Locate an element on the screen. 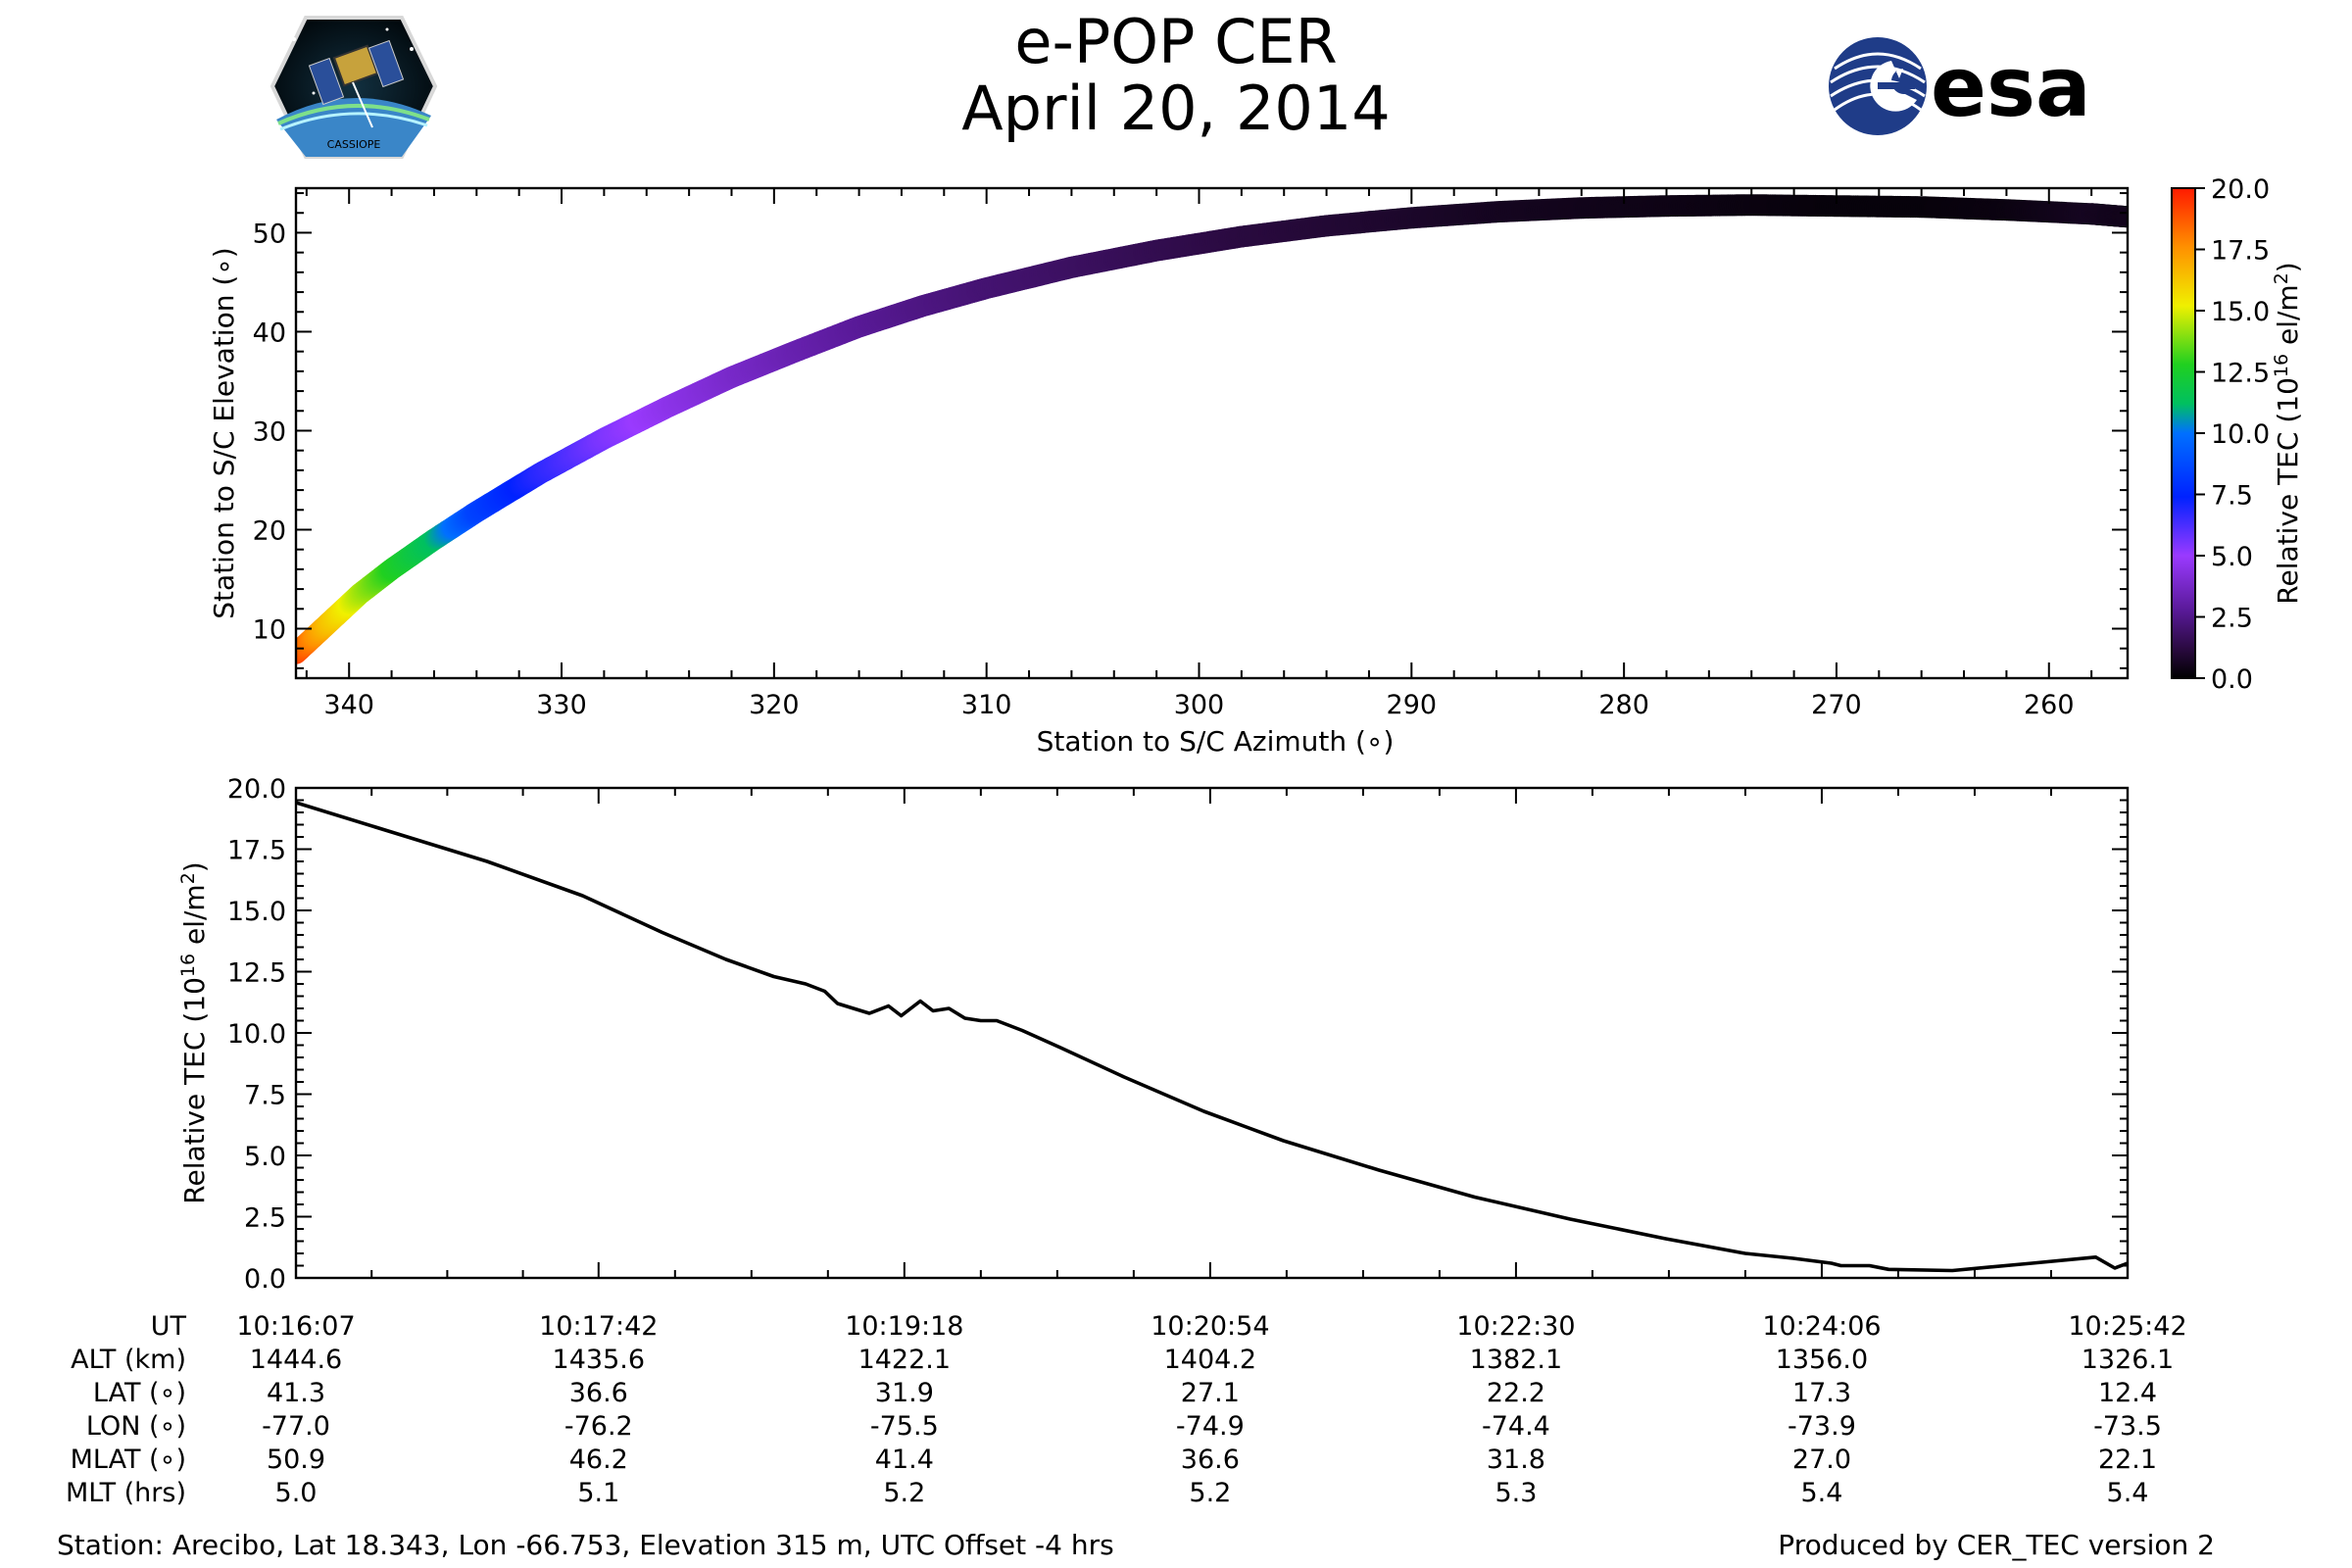  ephemeris-value: 41.3 is located at coordinates (296, 1393).